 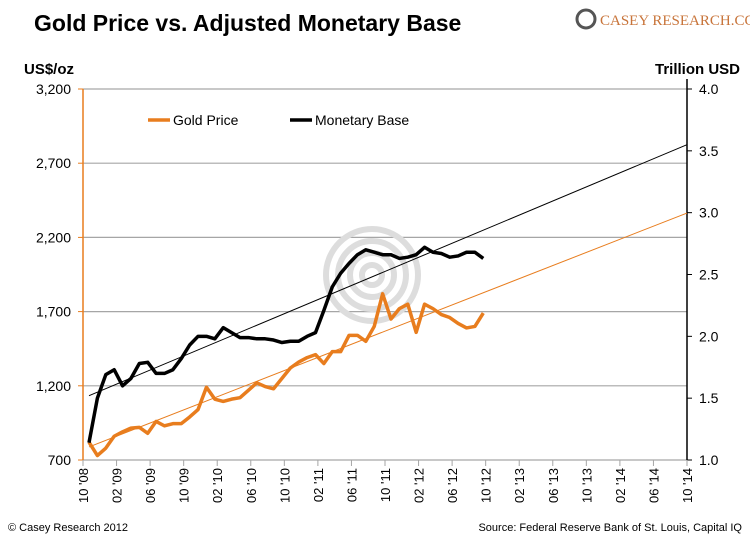 What do you see at coordinates (83, 485) in the screenshot?
I see `x-tick-label: 10 '08` at bounding box center [83, 485].